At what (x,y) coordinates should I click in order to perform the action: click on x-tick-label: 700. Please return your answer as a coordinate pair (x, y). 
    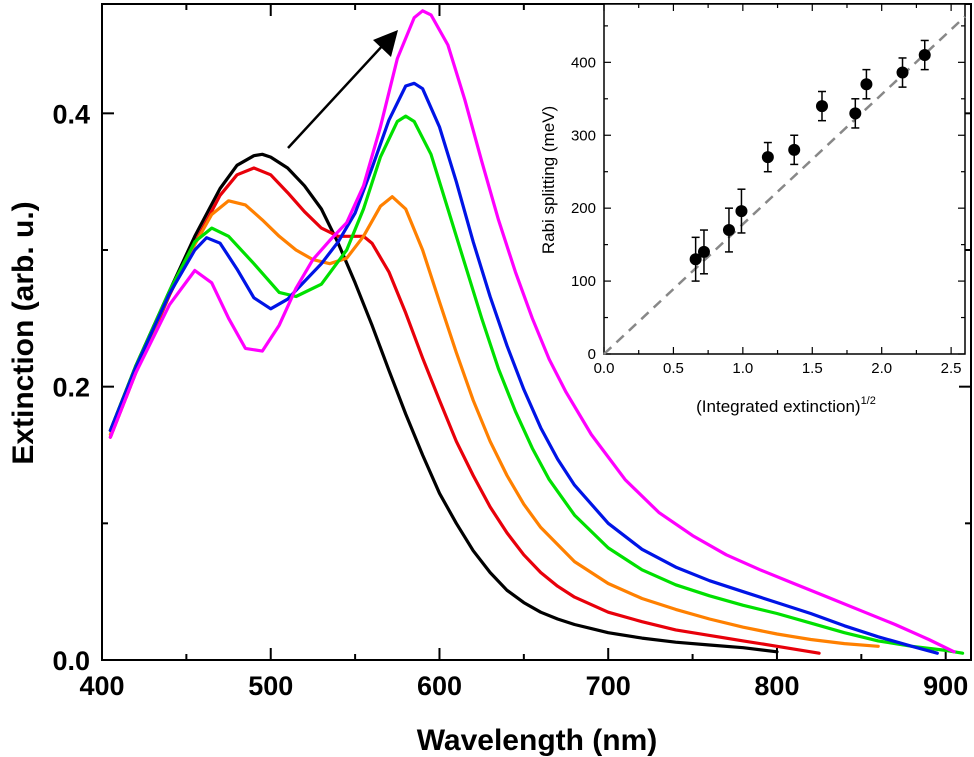
    Looking at the image, I should click on (608, 686).